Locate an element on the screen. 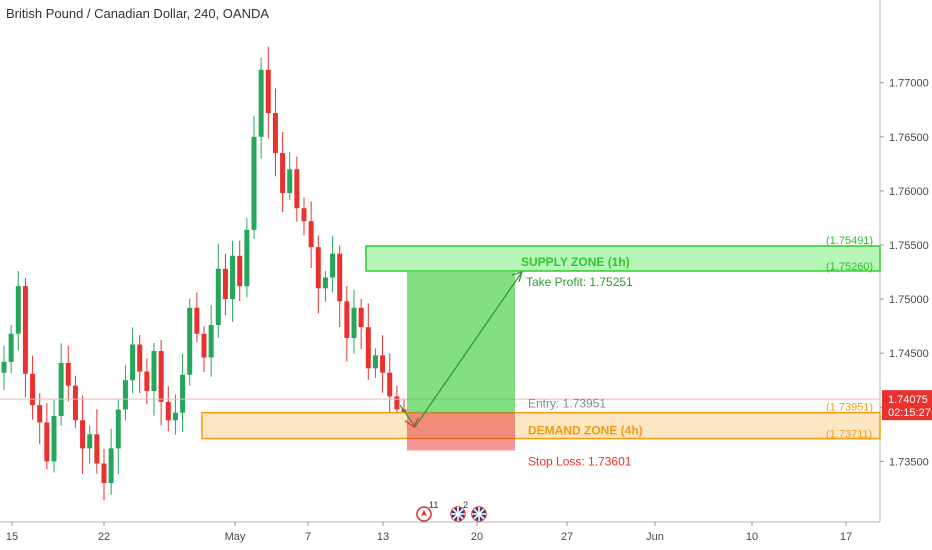 This screenshot has height=550, width=932. demand-zone-label: DEMAND ZONE (4h) is located at coordinates (585, 431).